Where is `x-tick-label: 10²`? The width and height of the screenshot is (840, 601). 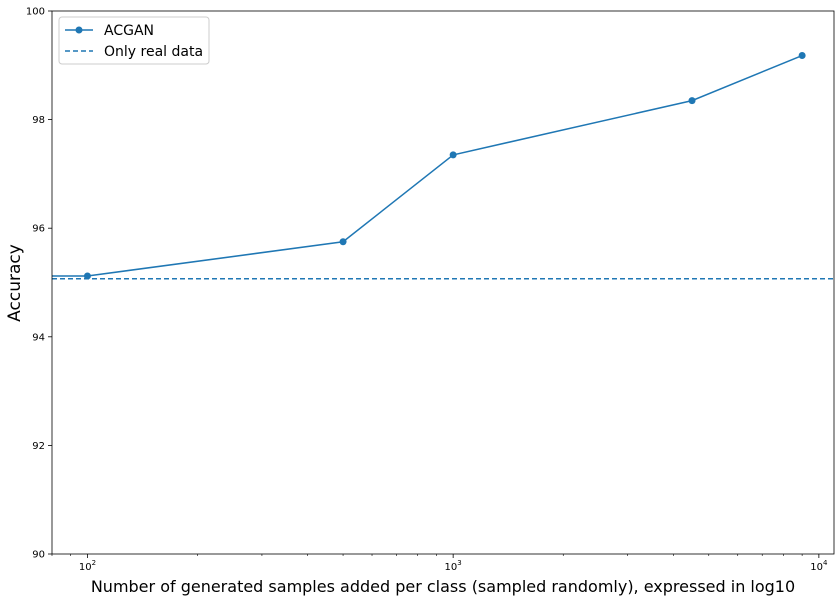 x-tick-label: 10² is located at coordinates (87, 566).